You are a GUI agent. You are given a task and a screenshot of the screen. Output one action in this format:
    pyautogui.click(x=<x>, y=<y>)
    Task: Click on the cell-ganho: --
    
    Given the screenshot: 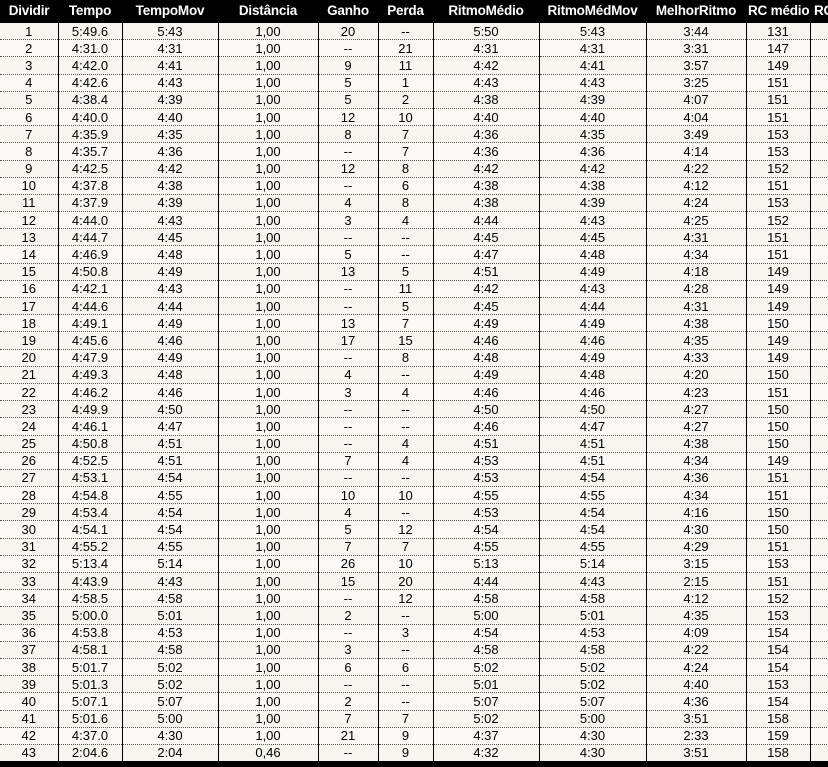 What is the action you would take?
    pyautogui.click(x=348, y=753)
    